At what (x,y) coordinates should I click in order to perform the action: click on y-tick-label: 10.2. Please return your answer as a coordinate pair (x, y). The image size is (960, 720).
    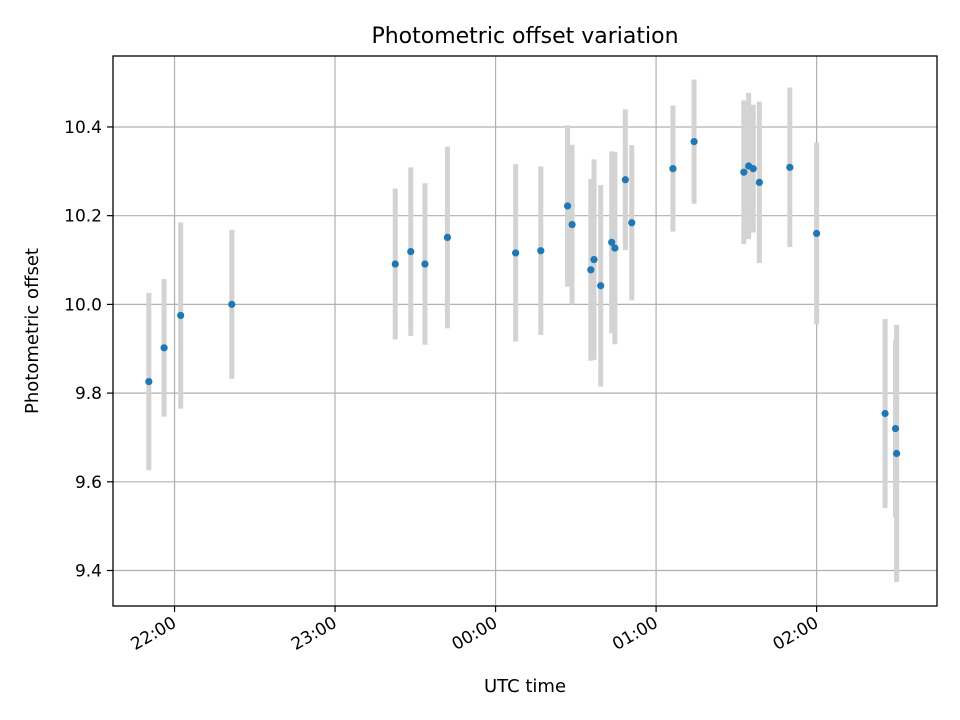
    Looking at the image, I should click on (83, 217).